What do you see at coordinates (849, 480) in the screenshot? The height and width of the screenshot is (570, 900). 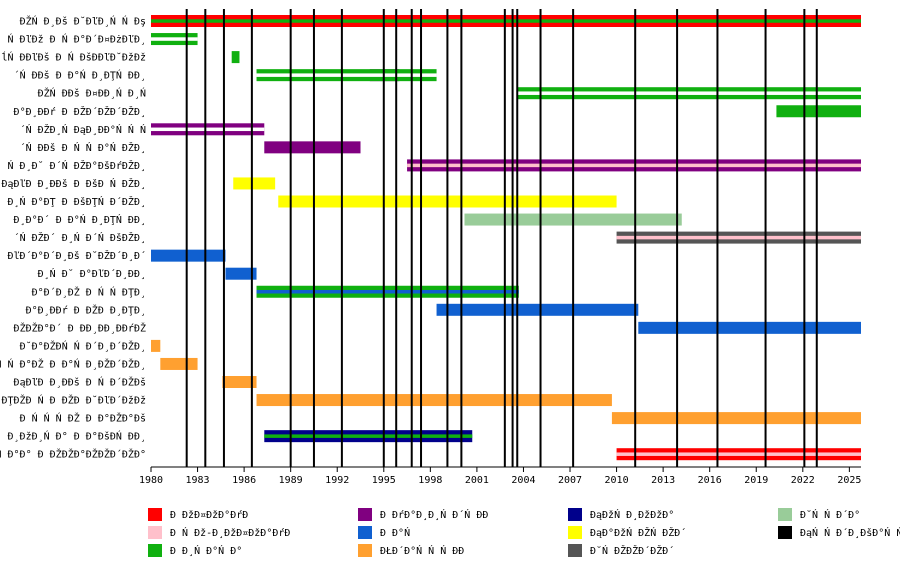 I see `x-tick-label: 2025` at bounding box center [849, 480].